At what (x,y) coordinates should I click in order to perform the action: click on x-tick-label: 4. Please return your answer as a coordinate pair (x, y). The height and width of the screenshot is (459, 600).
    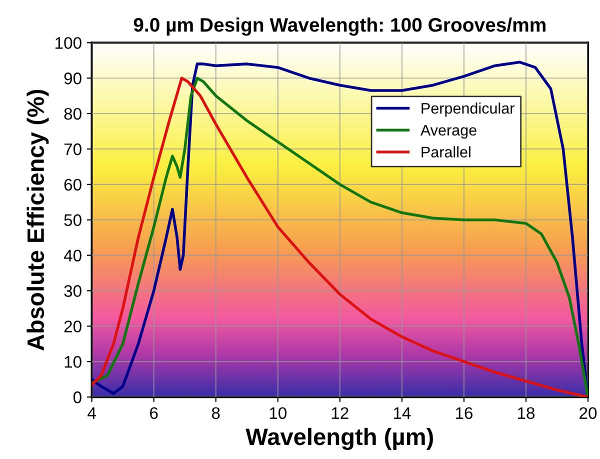
    Looking at the image, I should click on (92, 413).